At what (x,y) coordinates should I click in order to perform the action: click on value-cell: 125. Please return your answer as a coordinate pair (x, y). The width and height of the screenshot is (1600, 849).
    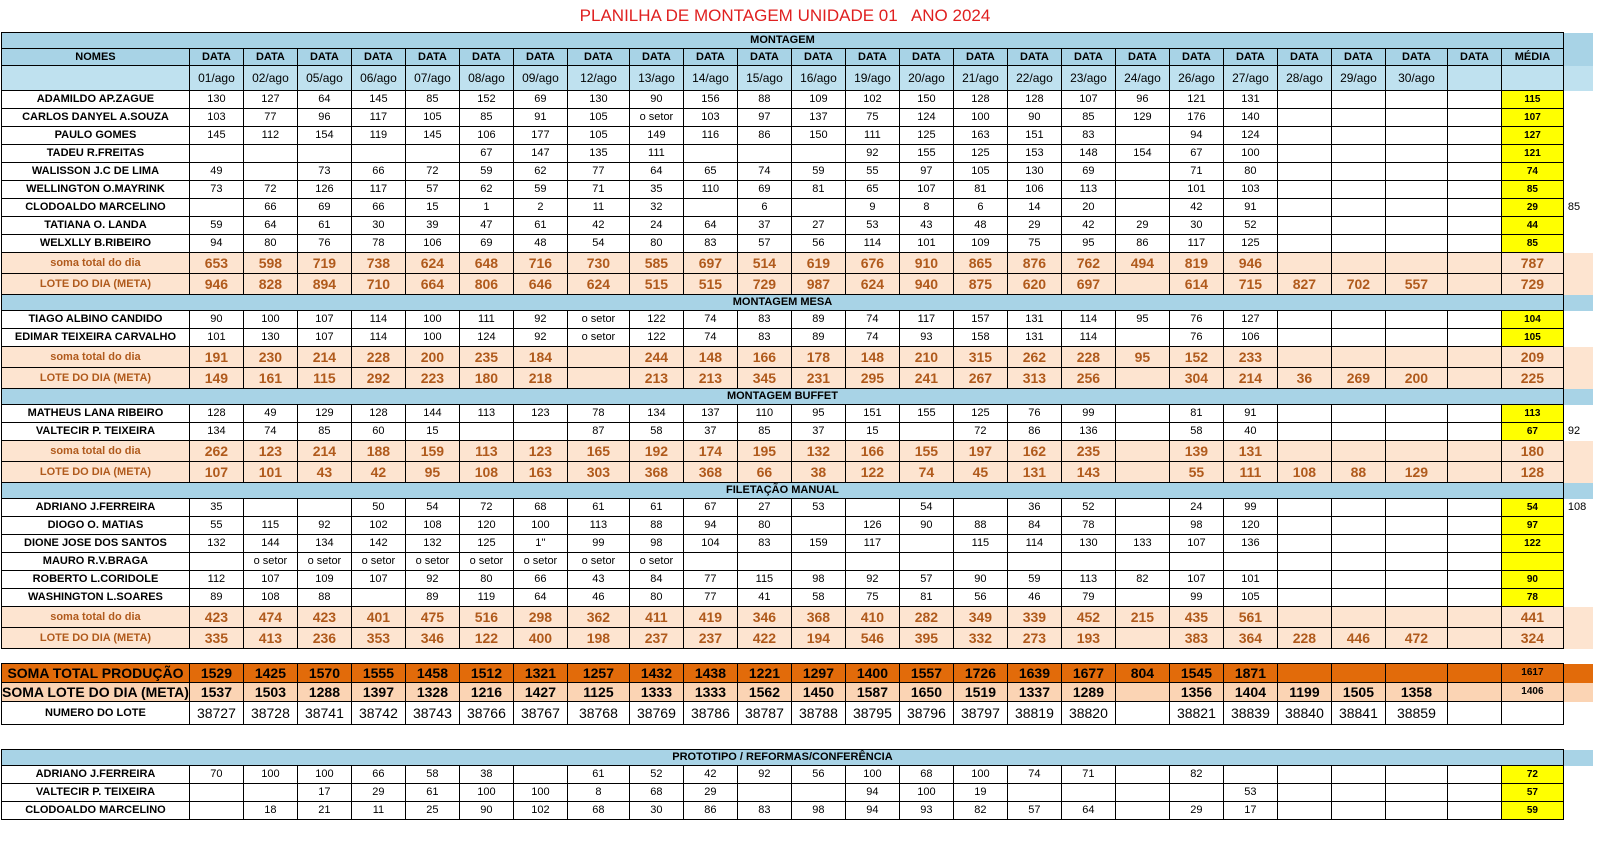
    Looking at the image, I should click on (980, 413).